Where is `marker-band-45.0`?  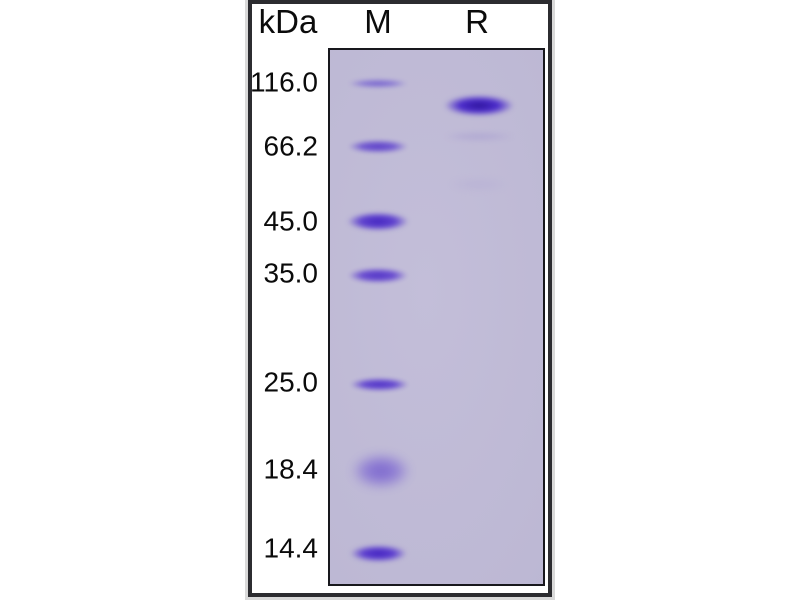
marker-band-45.0 is located at coordinates (378, 221).